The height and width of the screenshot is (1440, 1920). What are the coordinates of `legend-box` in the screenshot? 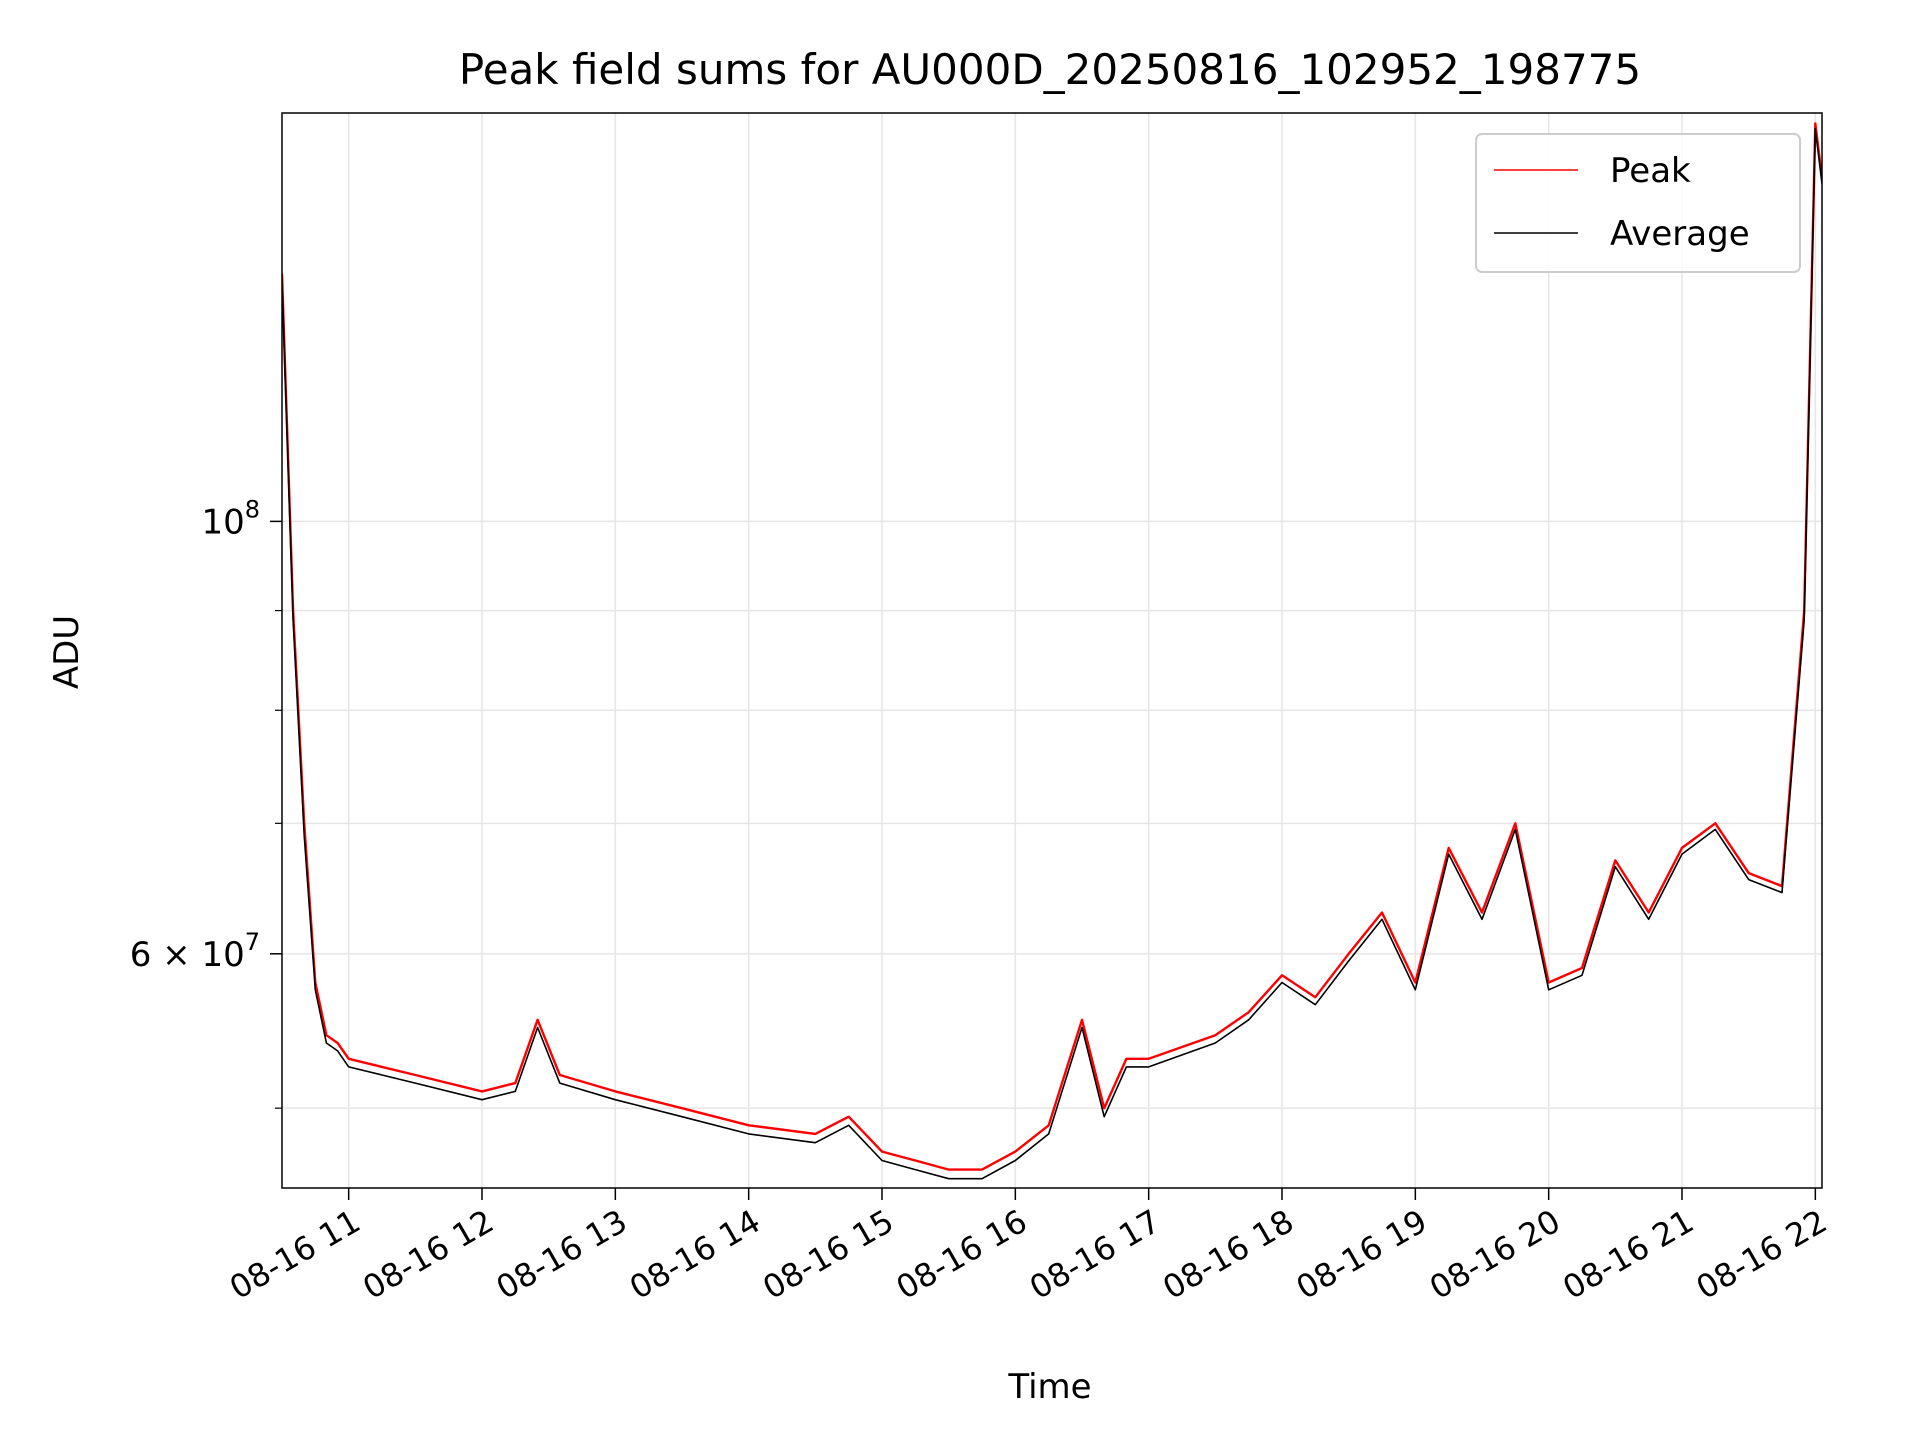 It's located at (1638, 203).